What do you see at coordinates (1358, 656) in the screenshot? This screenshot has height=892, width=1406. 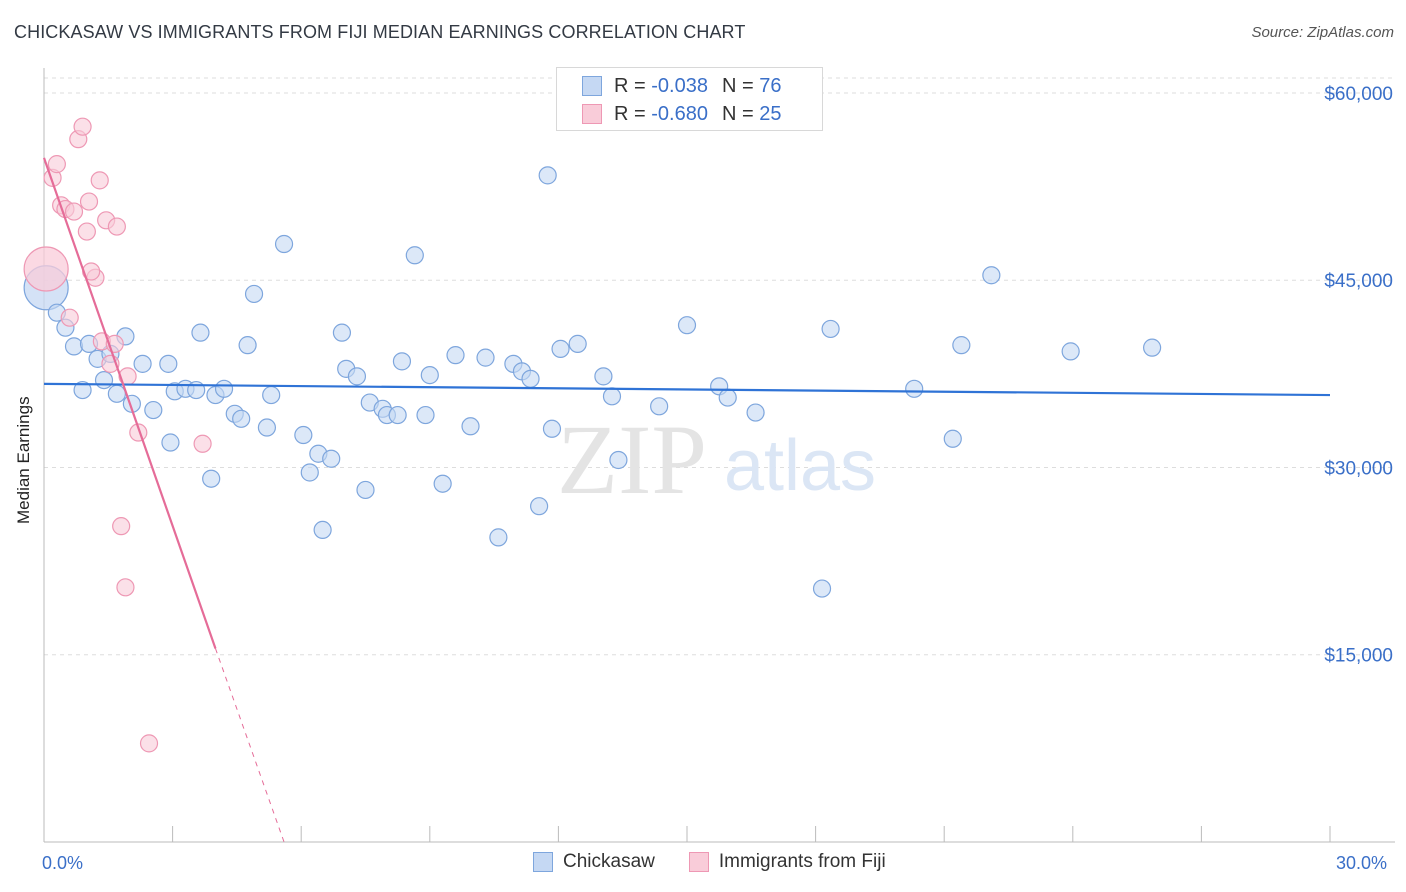 I see `y-tick-label: $15,000` at bounding box center [1358, 656].